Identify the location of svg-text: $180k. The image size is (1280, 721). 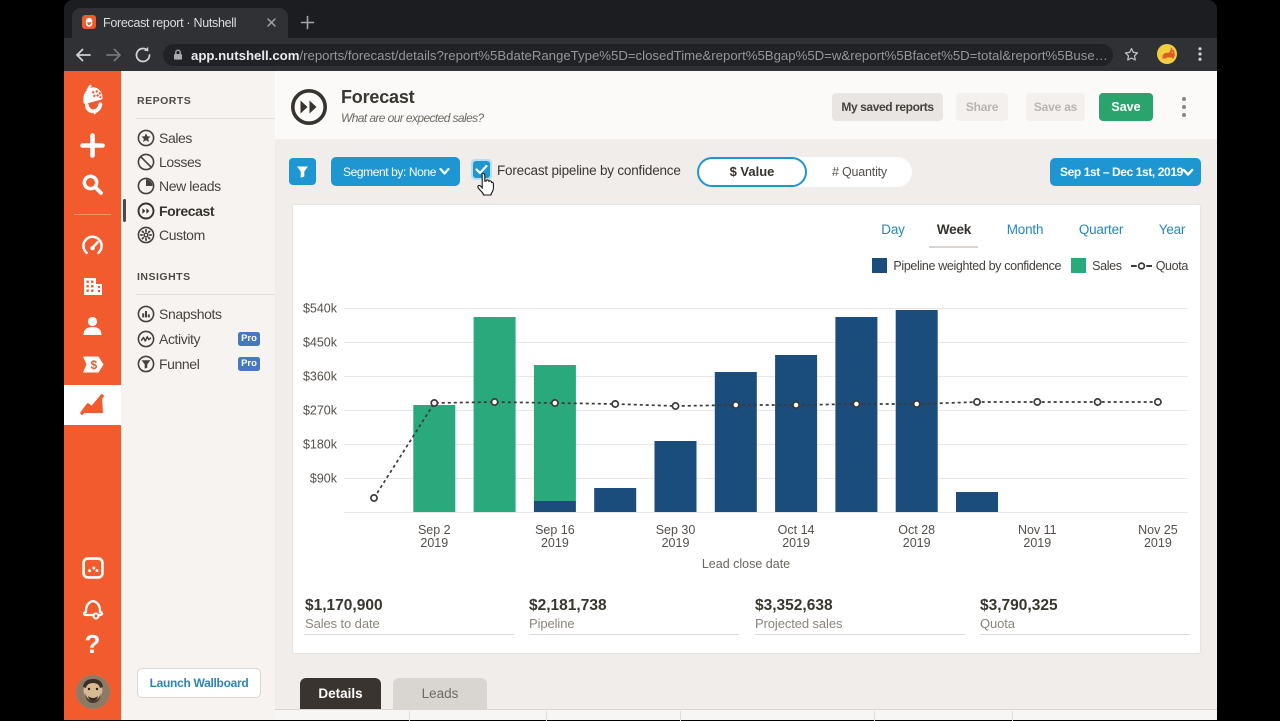
(320, 445).